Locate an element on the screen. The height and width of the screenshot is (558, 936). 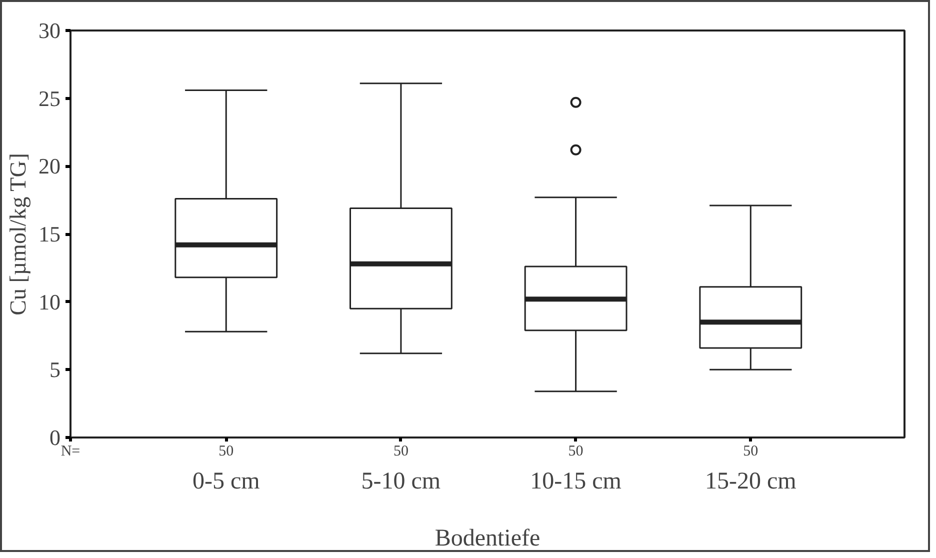
x-tick-label: 5-10 cm is located at coordinates (401, 481).